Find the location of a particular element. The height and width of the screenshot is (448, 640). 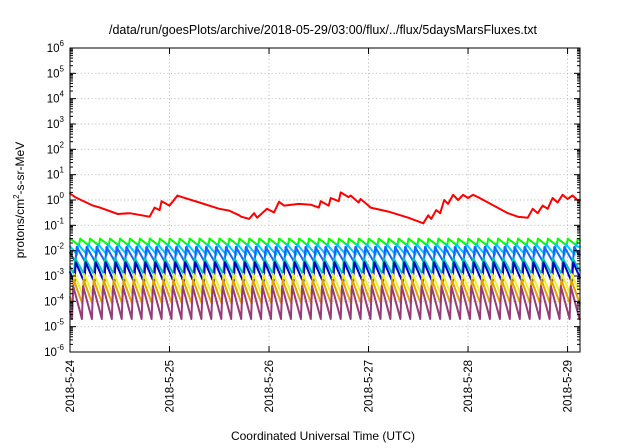

x-axis-label: Coordinated Universal Time (UTC) is located at coordinates (323, 436).